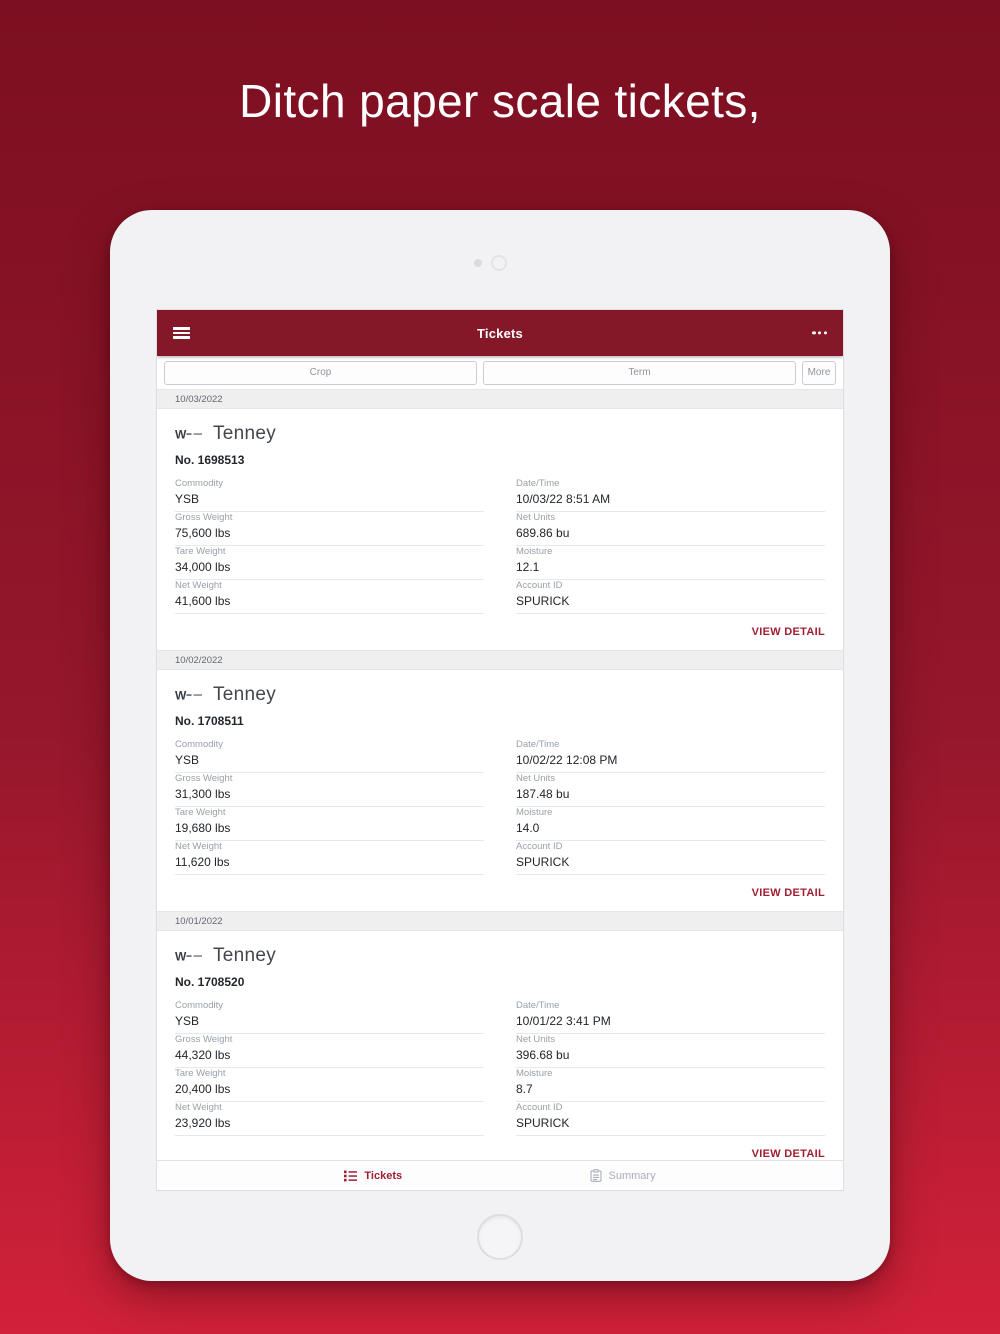 This screenshot has width=1000, height=1334. I want to click on ticket-field: Date/Time 10/02/22 12:08 PM, so click(670, 756).